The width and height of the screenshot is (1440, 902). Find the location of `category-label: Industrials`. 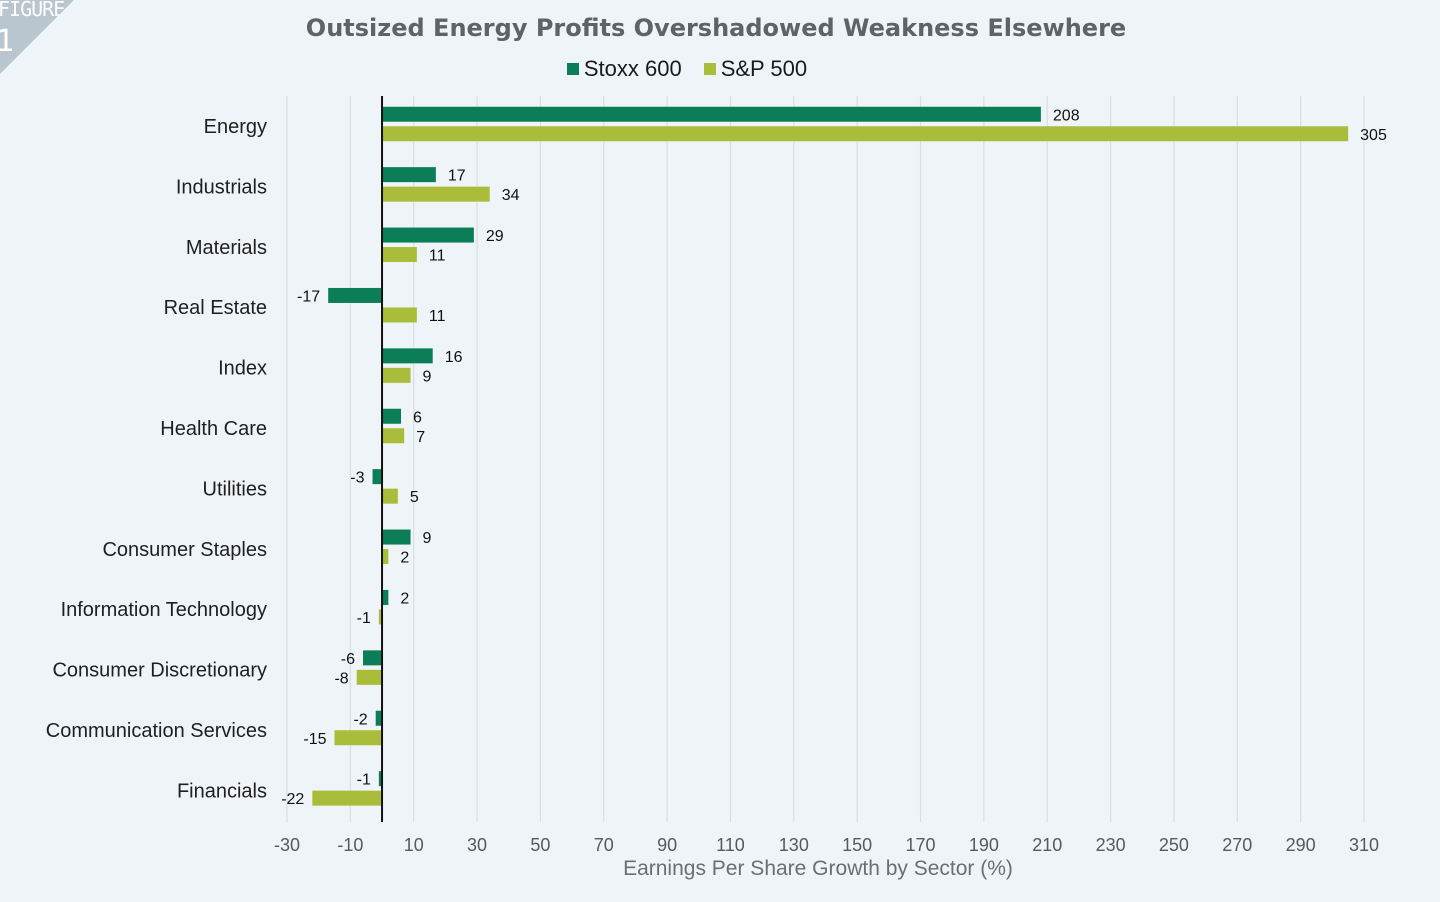

category-label: Industrials is located at coordinates (221, 187).